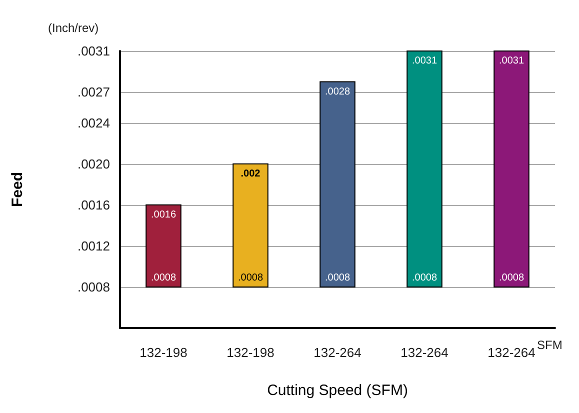 This screenshot has width=579, height=413. I want to click on text: (Inch/rev), so click(73, 28).